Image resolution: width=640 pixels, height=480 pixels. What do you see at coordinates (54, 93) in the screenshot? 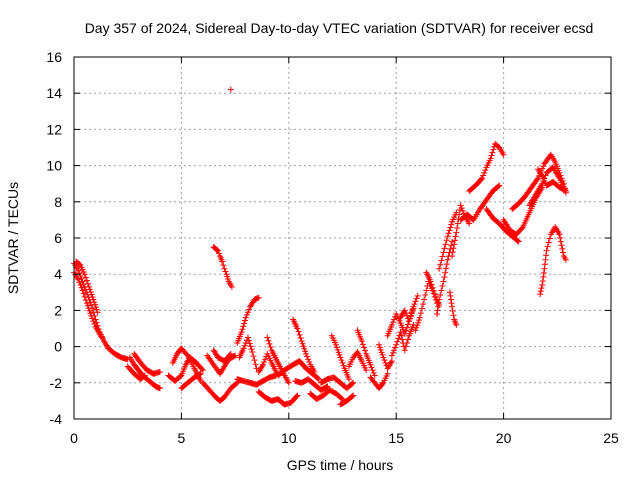
I see `y-tick-label: 14` at bounding box center [54, 93].